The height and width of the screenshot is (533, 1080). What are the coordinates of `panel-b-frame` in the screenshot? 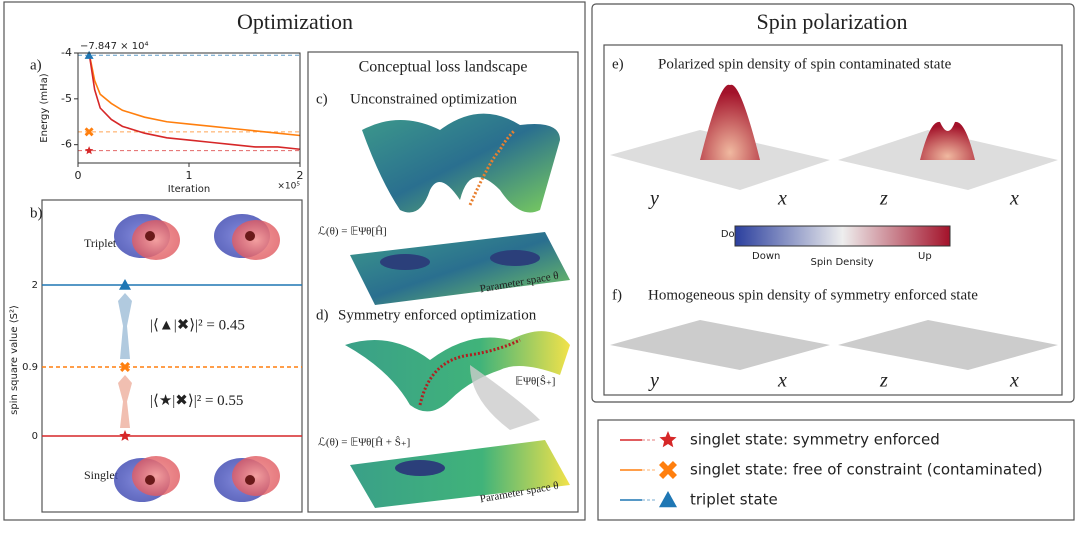 It's located at (172, 356).